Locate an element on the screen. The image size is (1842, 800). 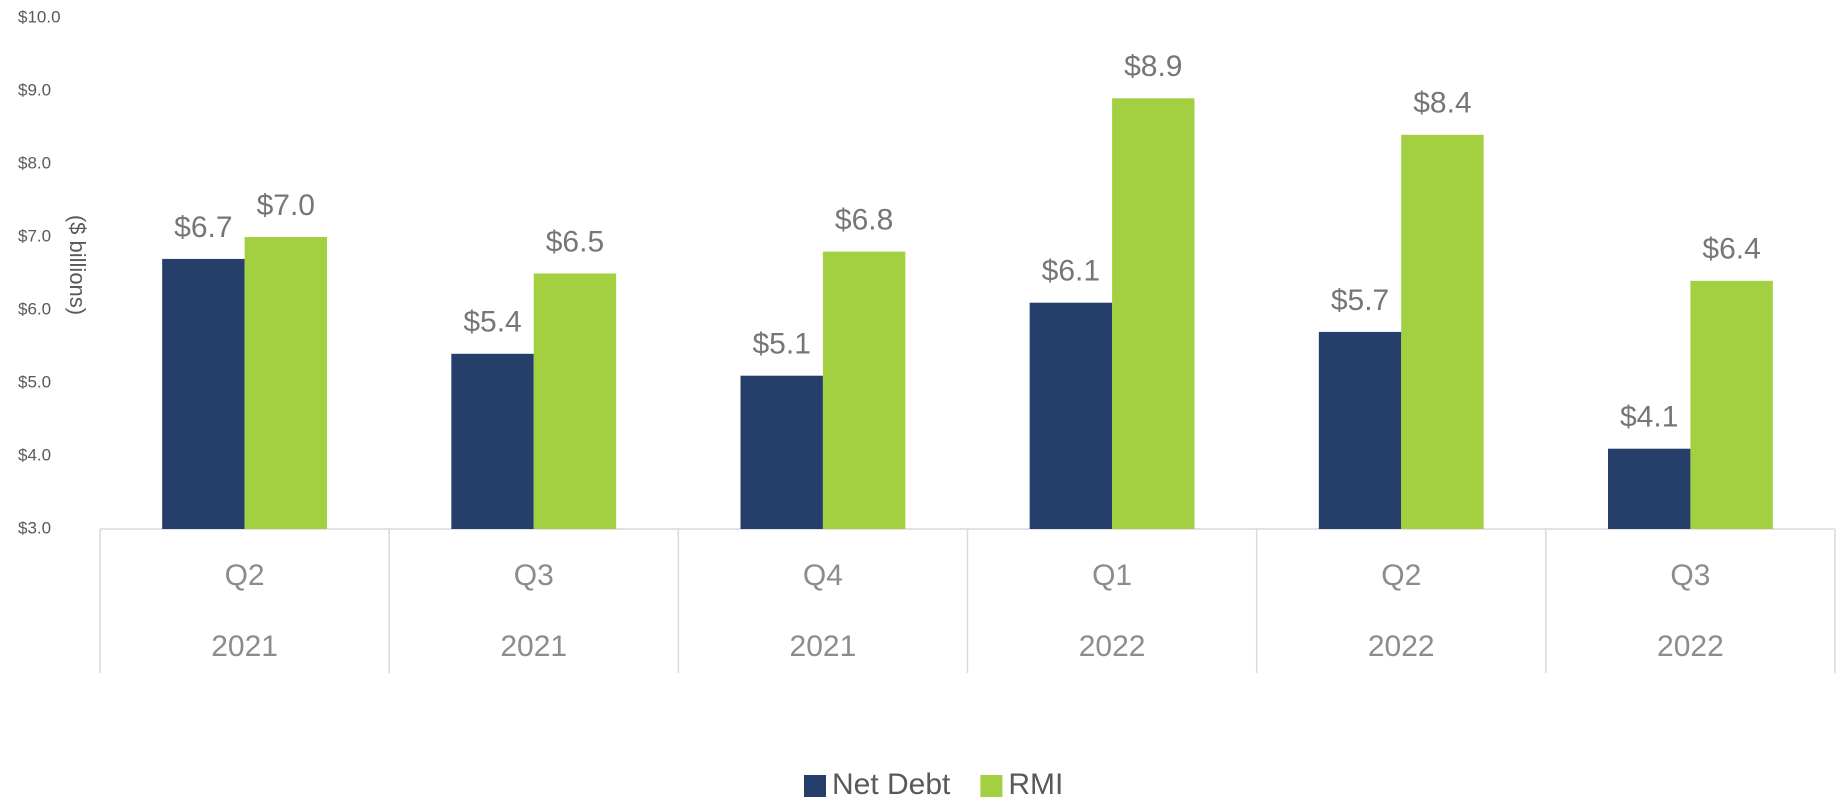
x-tick-label: Q4 is located at coordinates (823, 575).